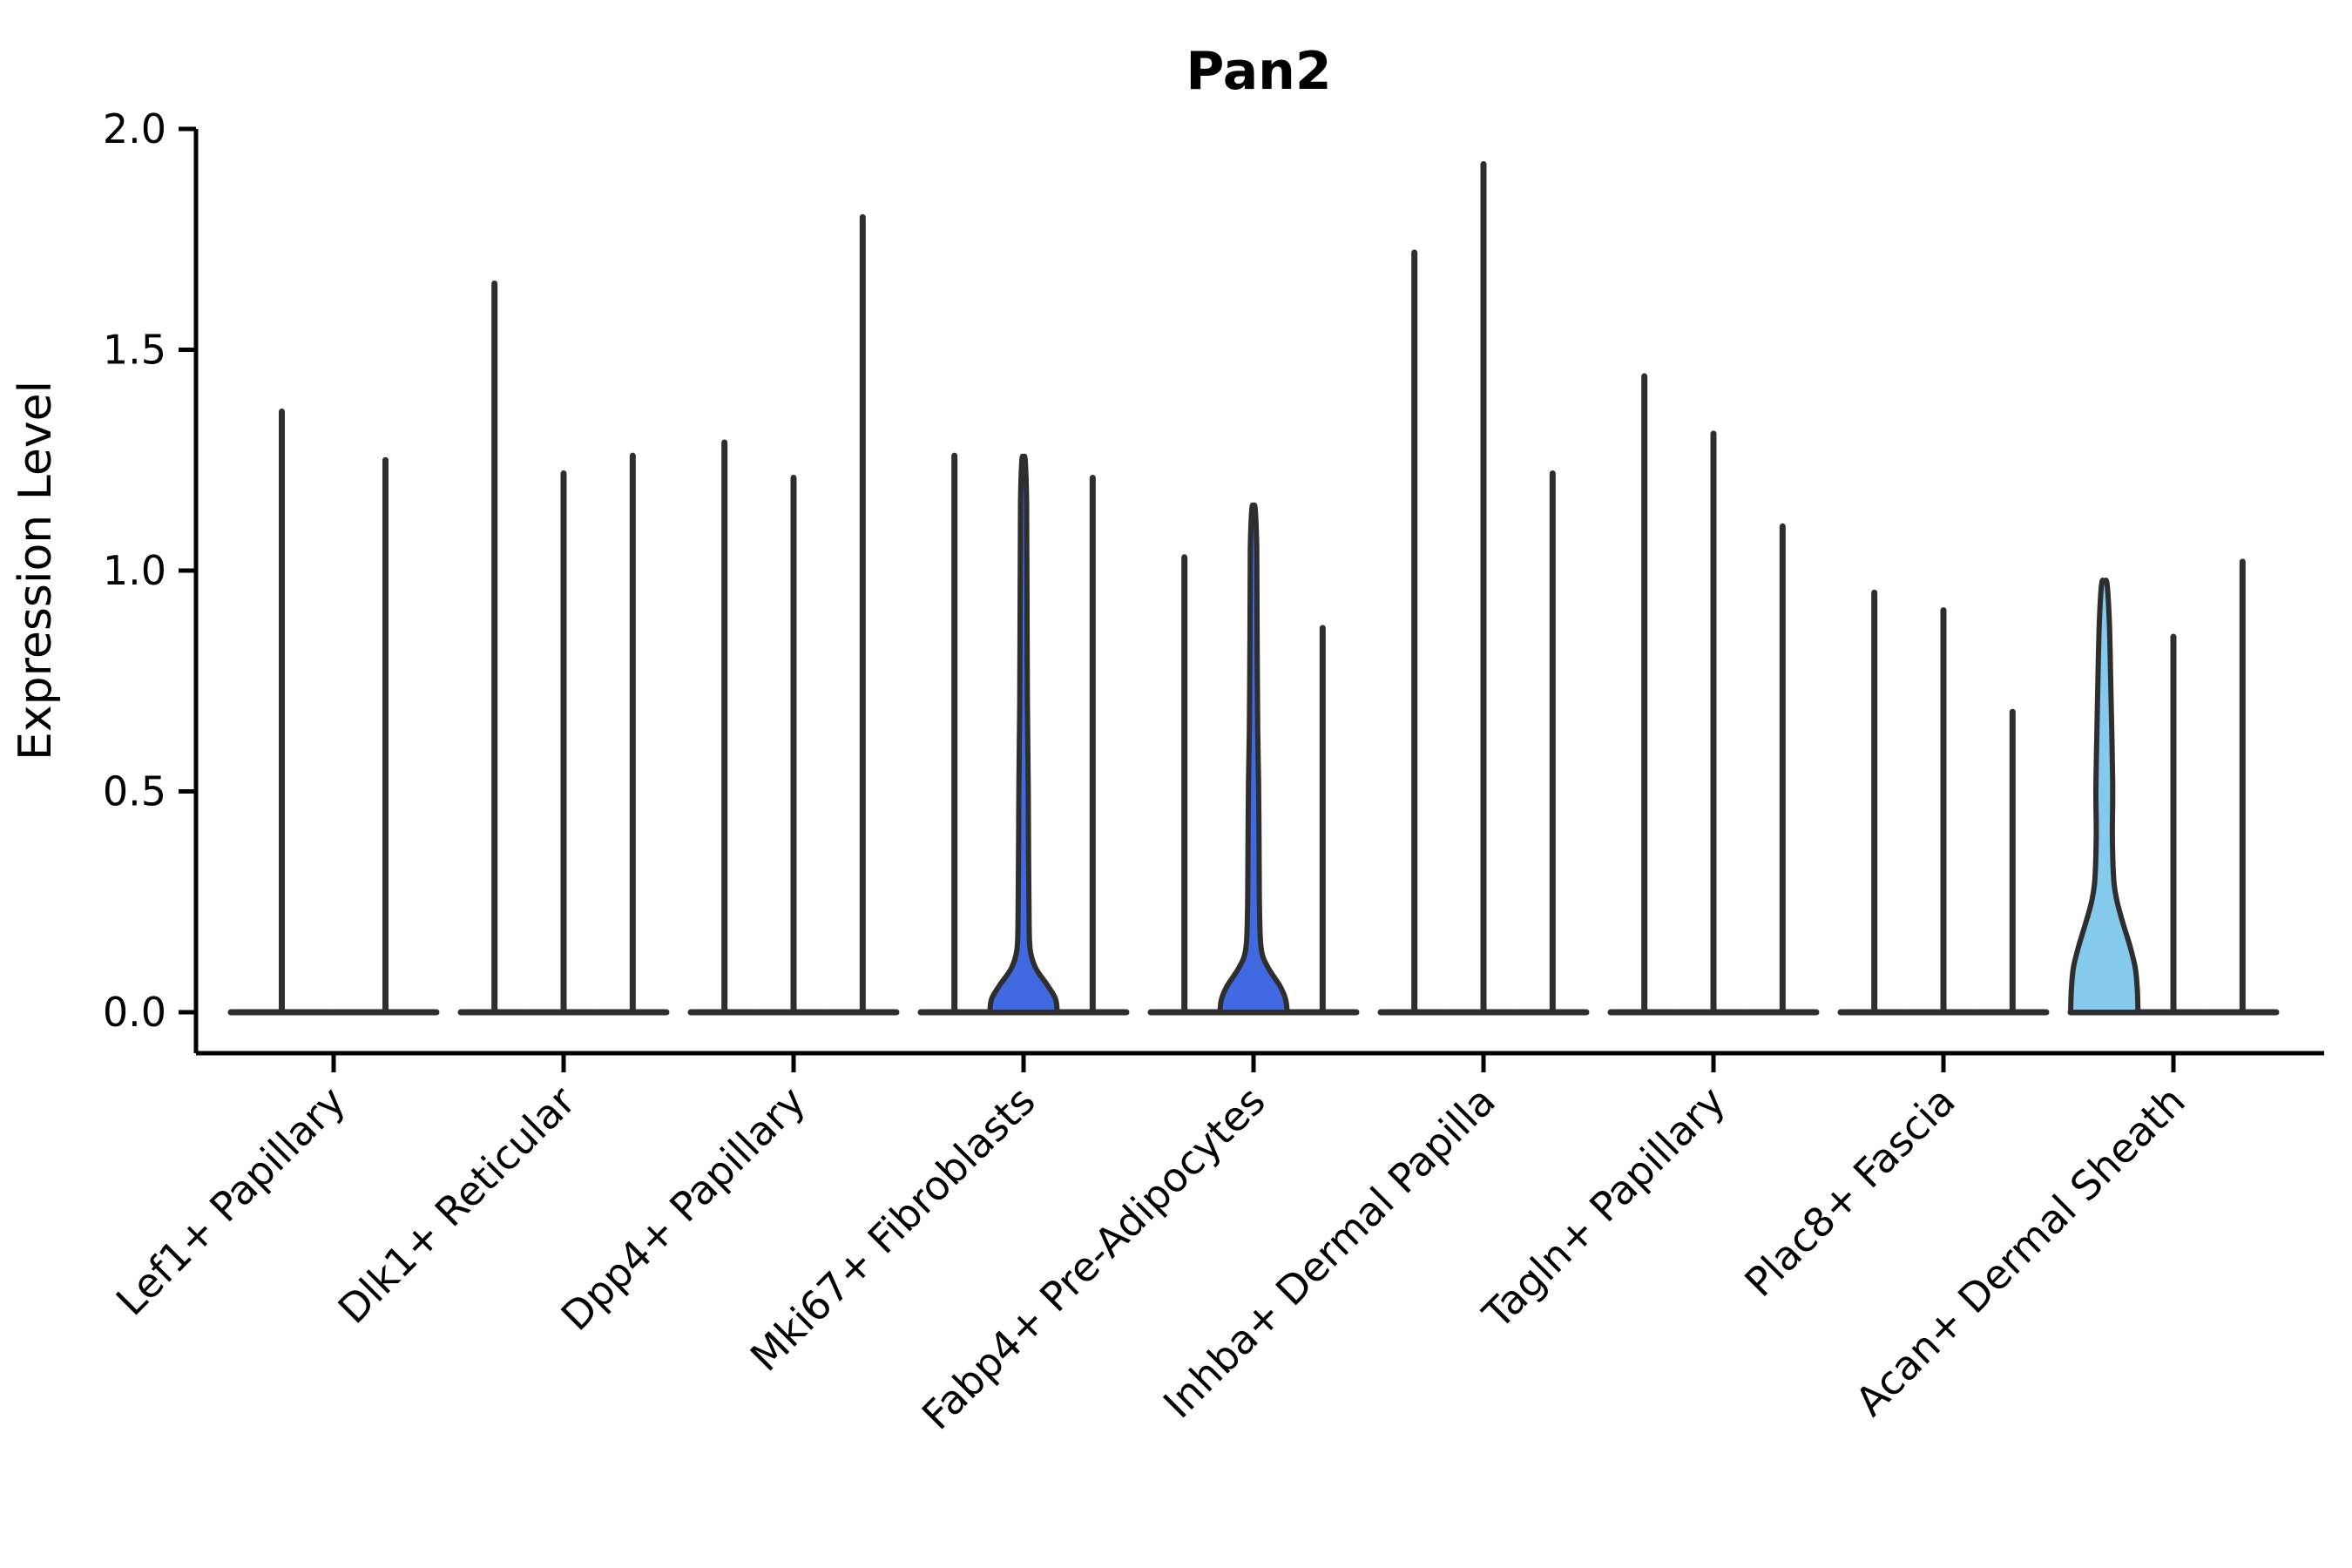 The image size is (2352, 1568). I want to click on x-category-label: Plac8+ Fascia, so click(1849, 1192).